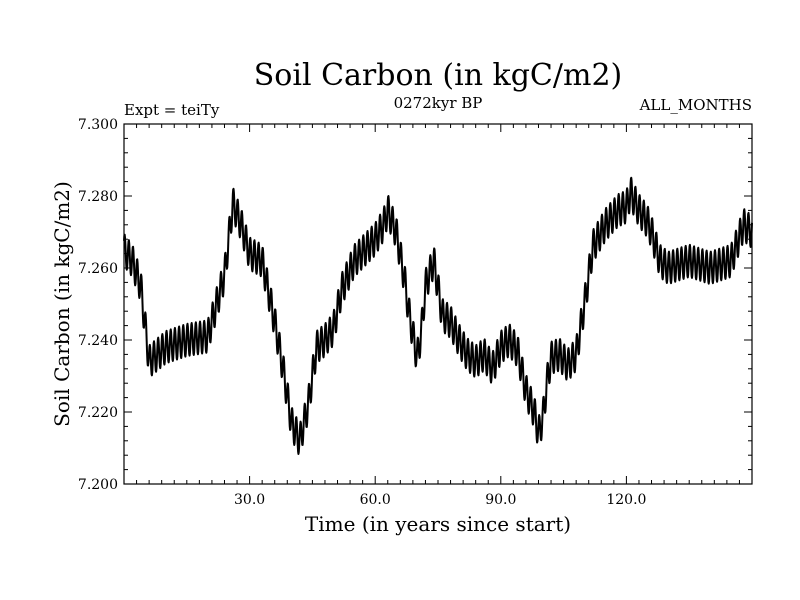  I want to click on x-tick-label: 30.0, so click(249, 500).